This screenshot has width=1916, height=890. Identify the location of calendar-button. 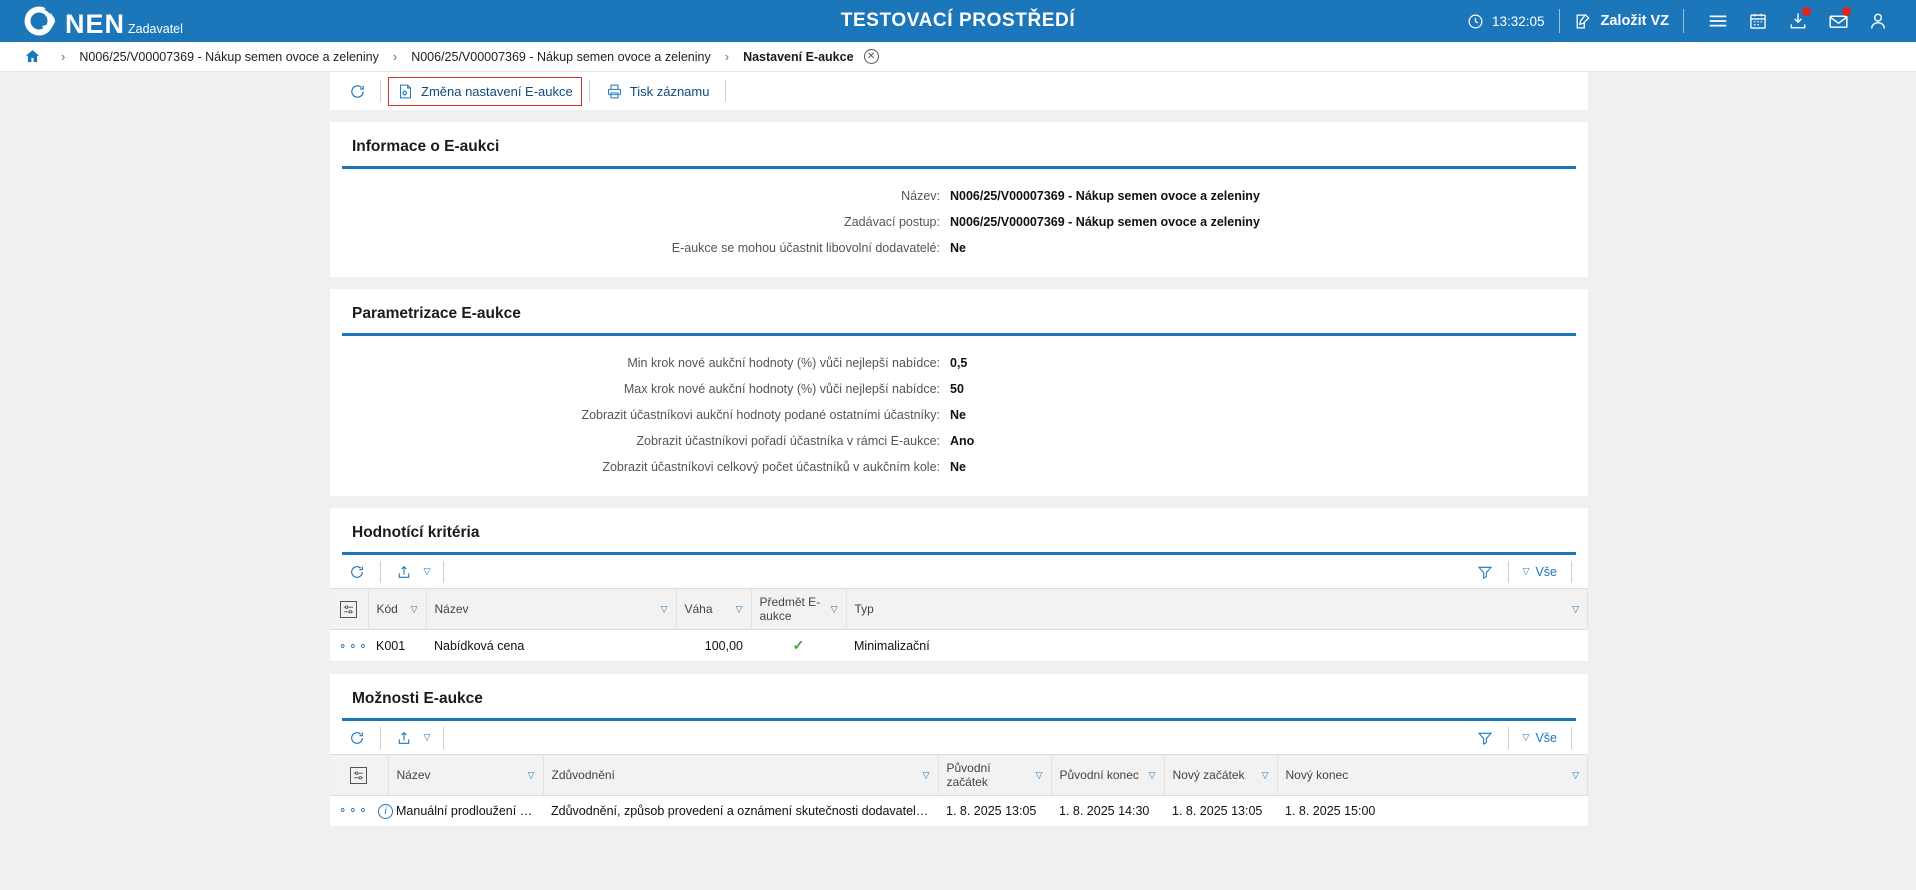
(1758, 21).